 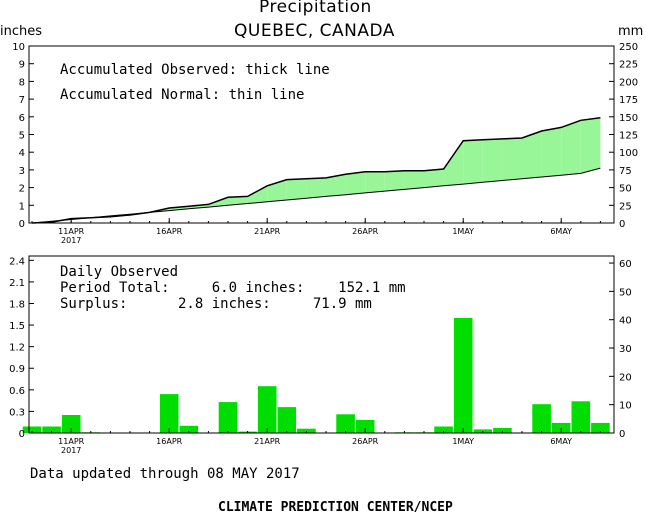 What do you see at coordinates (216, 304) in the screenshot?
I see `surplus-total: Surplus: 2.8 inches: 71.9 mm` at bounding box center [216, 304].